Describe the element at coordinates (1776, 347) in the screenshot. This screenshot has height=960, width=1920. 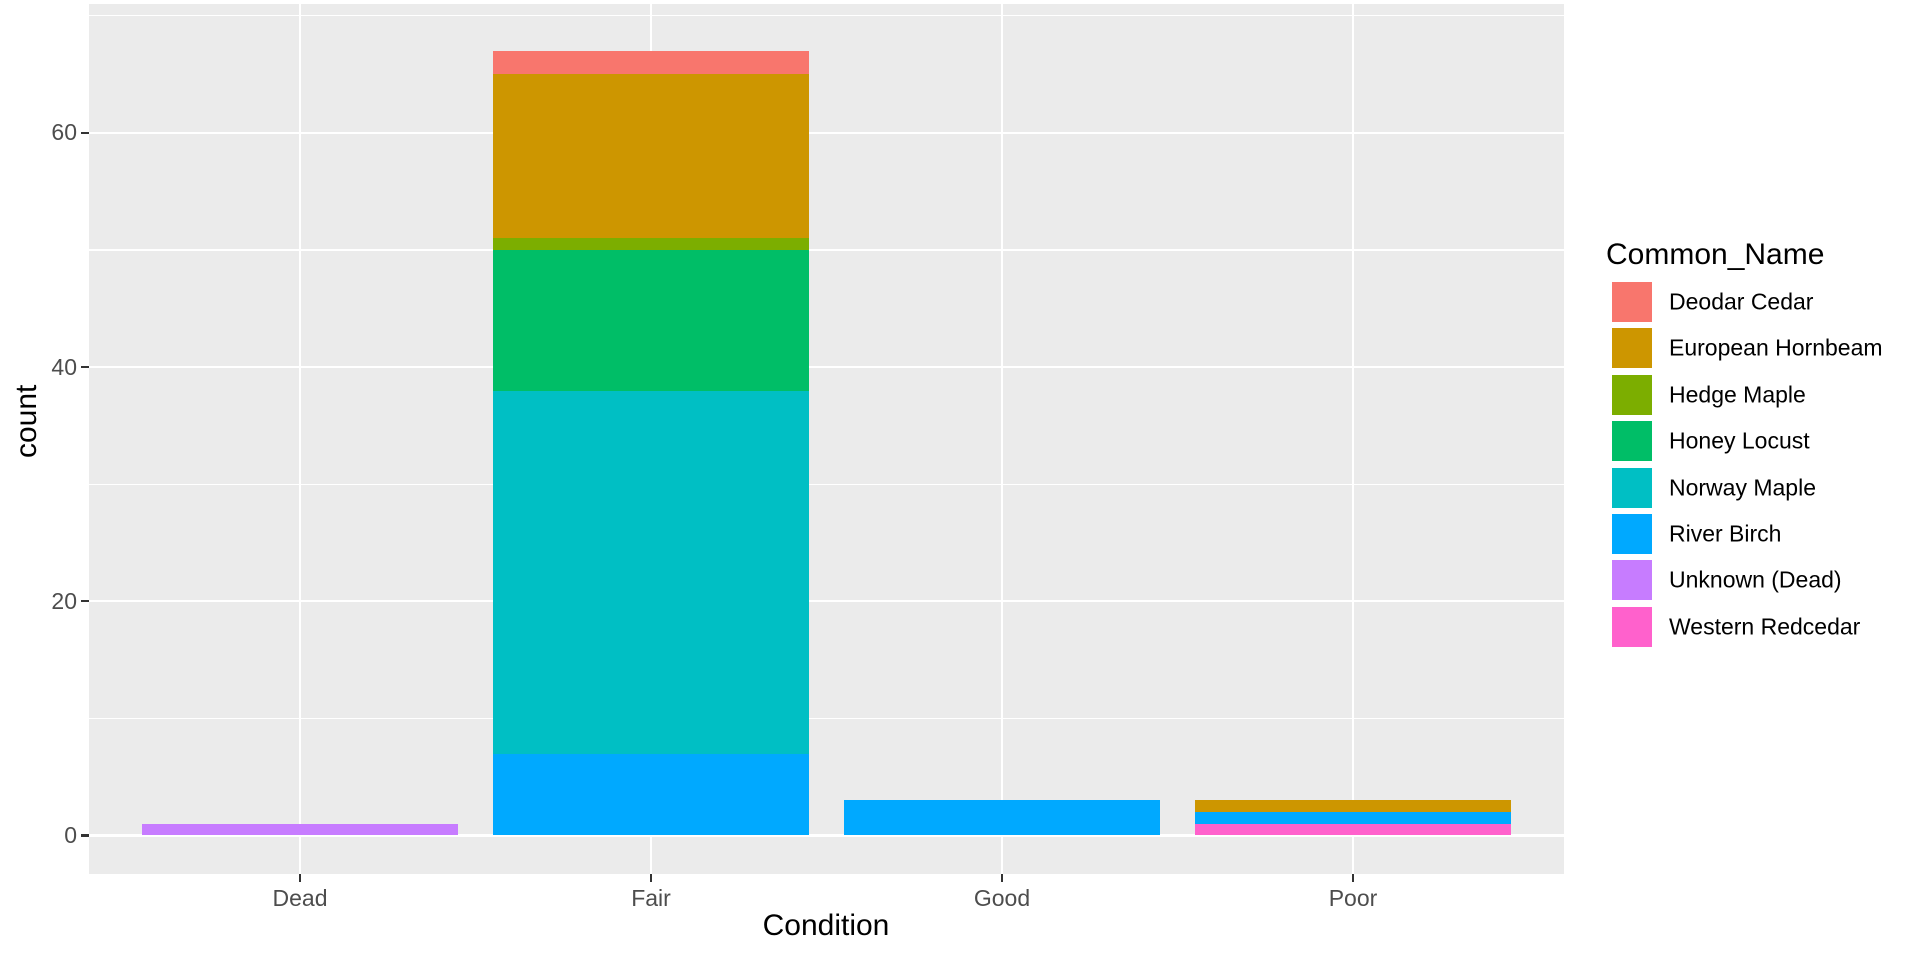
I see `legend-label: European Hornbeam` at that location.